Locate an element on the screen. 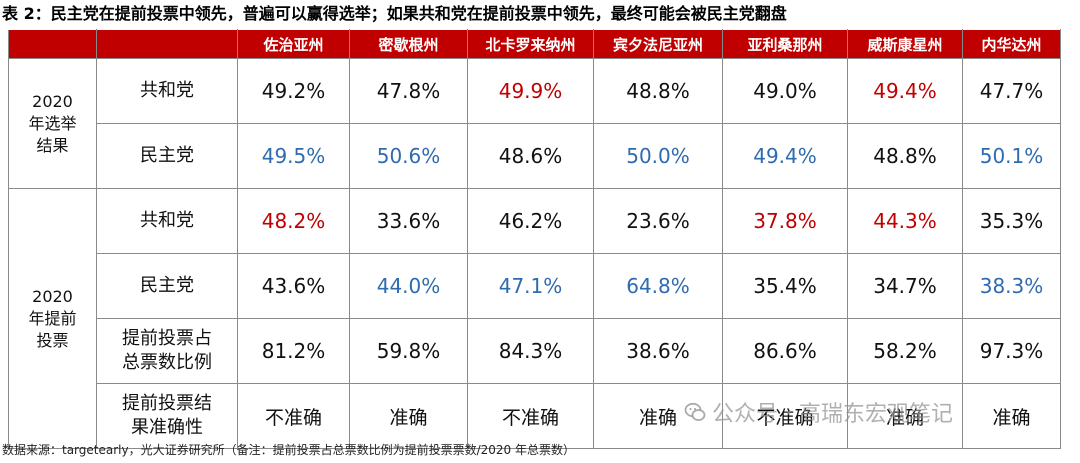 Image resolution: width=1080 pixels, height=463 pixels. value-cell: 50.1% is located at coordinates (1011, 156).